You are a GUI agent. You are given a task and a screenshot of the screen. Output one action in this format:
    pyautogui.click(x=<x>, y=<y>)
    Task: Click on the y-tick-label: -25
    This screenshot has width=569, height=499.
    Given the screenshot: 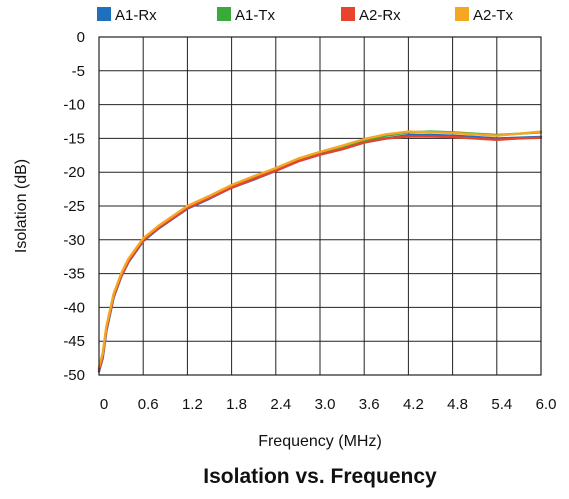 What is the action you would take?
    pyautogui.click(x=74, y=206)
    